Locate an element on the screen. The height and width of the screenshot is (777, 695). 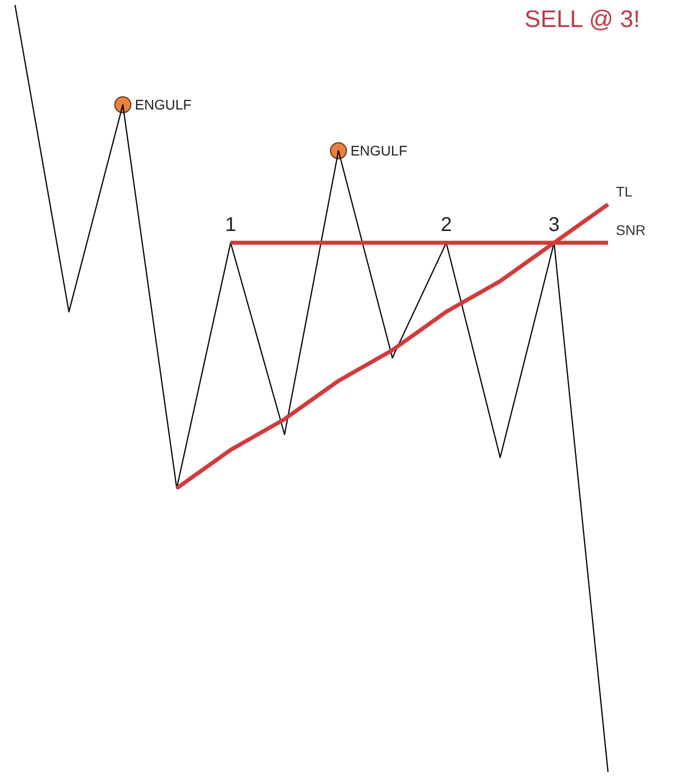
annotation: 1 is located at coordinates (230, 225).